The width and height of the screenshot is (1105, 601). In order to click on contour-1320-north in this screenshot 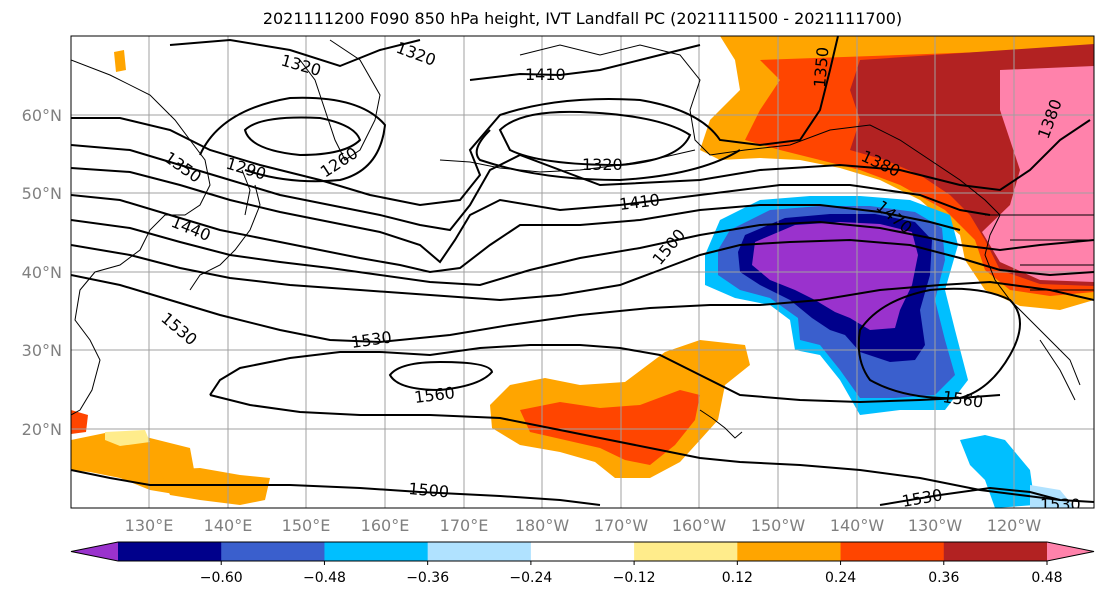, I will do `click(295, 53)`.